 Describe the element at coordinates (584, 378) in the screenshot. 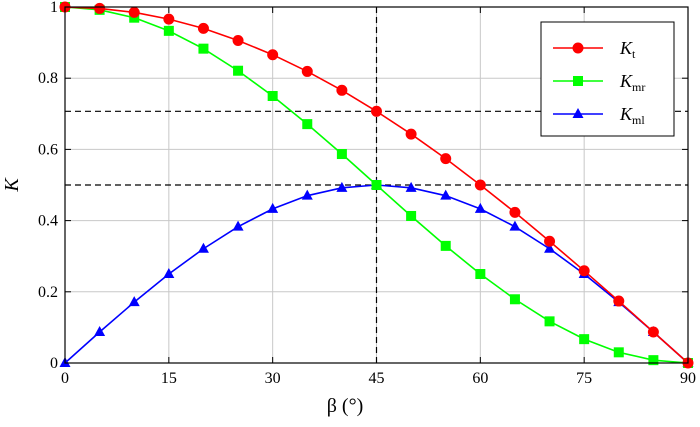

I see `x-tick-label: 75` at that location.